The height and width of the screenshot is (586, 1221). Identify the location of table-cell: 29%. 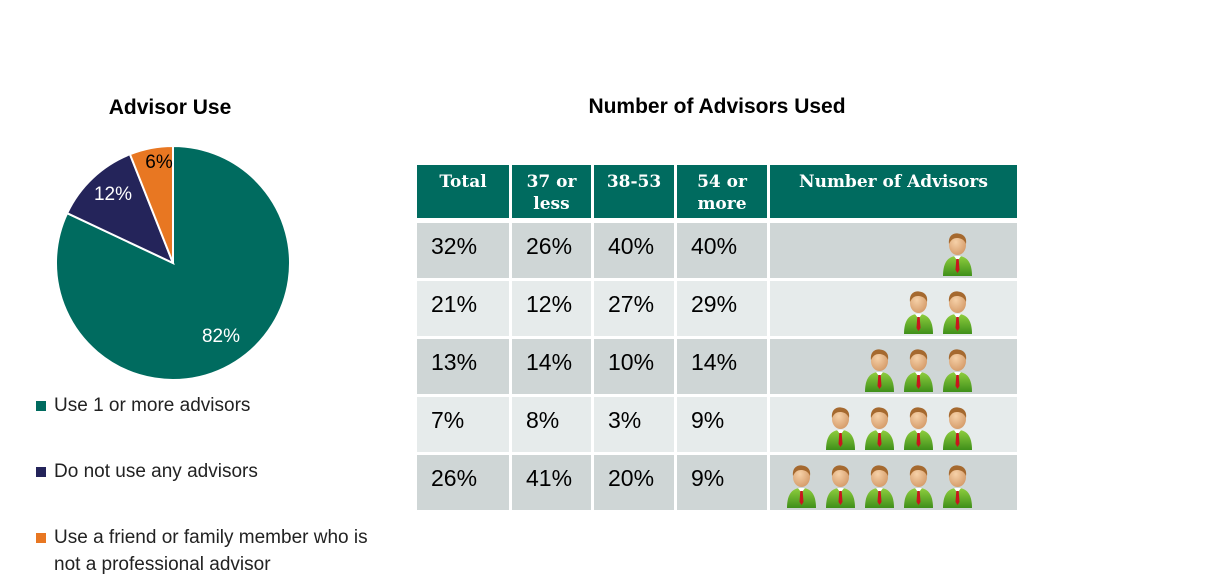
(723, 310).